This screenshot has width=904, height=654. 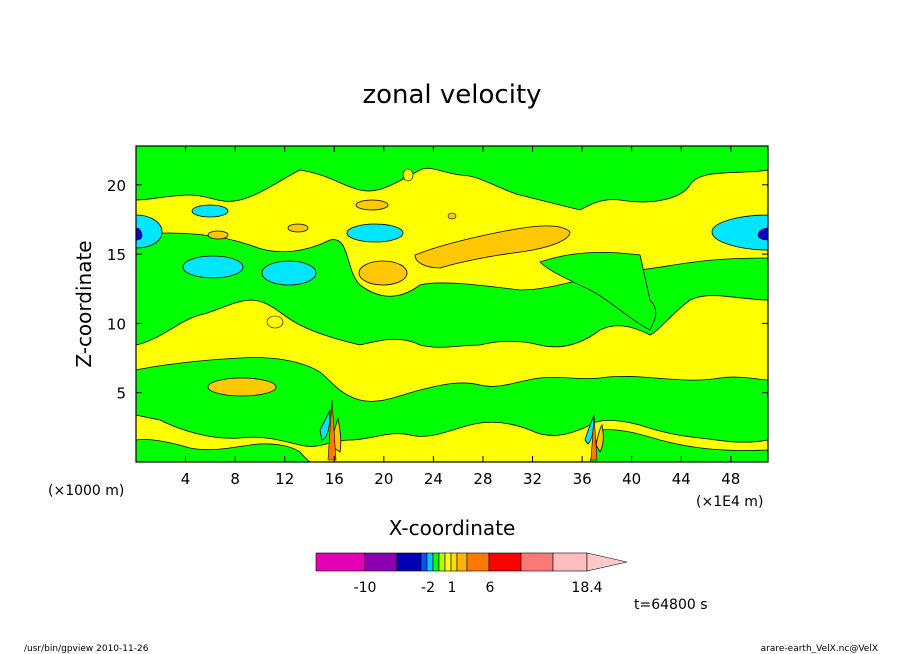 What do you see at coordinates (116, 324) in the screenshot?
I see `y-tick-label: 10` at bounding box center [116, 324].